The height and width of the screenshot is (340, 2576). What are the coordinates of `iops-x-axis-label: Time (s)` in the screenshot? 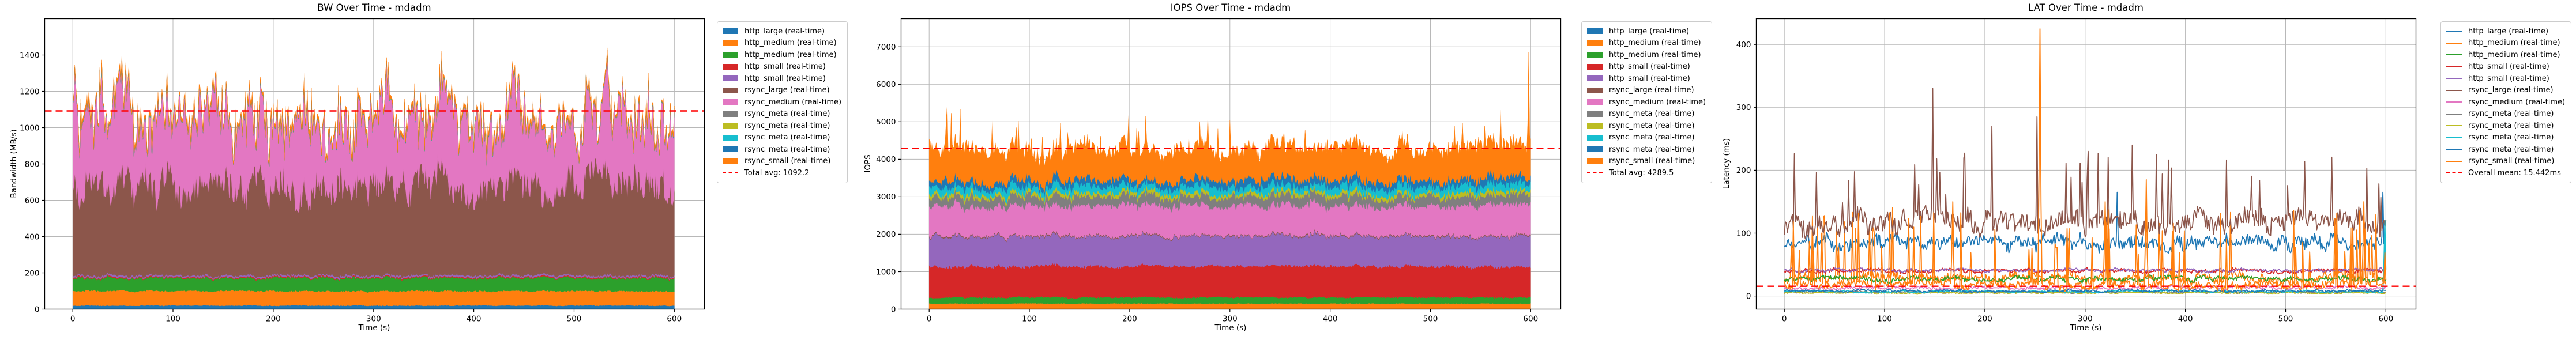 It's located at (1230, 328).